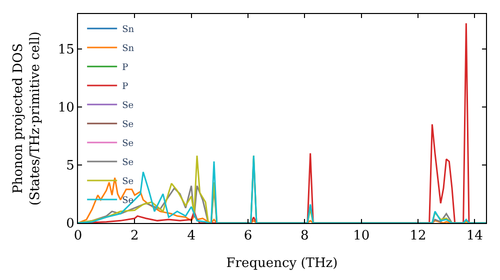  I want to click on x-tick-label: 8, so click(304, 236).